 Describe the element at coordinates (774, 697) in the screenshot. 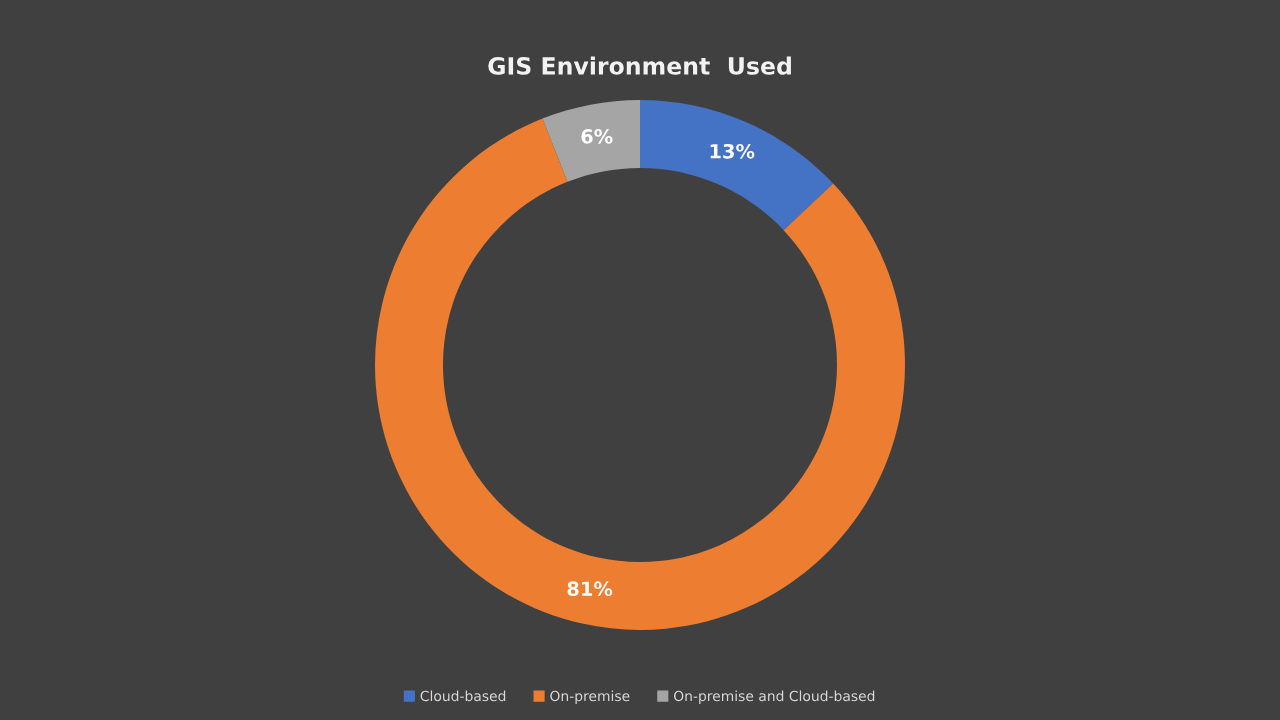

I see `legend-label: On-premise and Cloud-based` at that location.